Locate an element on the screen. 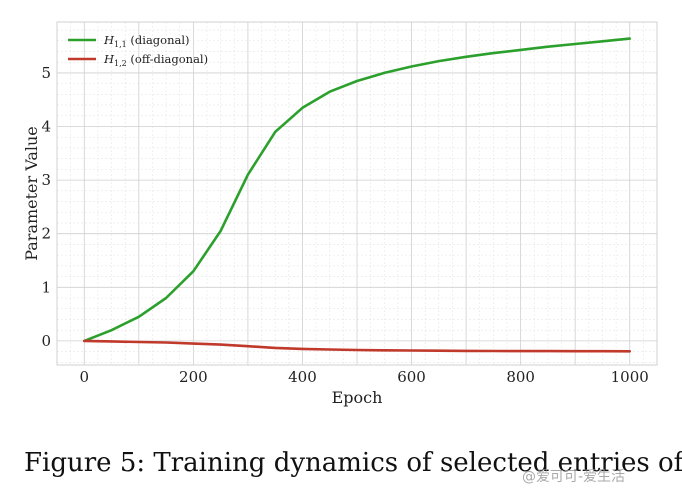 This screenshot has height=491, width=682. legend-label-2: H1,2 (off-diagonal) is located at coordinates (155, 60).